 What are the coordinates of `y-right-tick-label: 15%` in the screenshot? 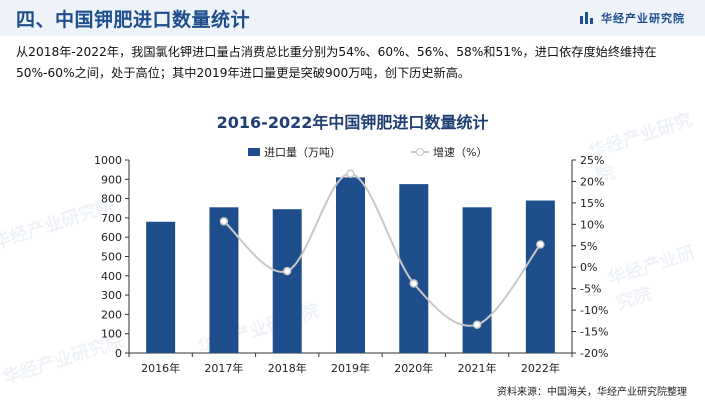 It's located at (592, 203).